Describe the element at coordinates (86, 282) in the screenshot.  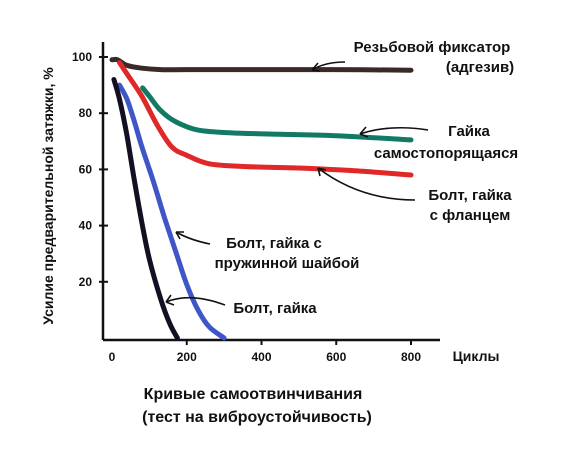
I see `y-tick-label: 20` at that location.